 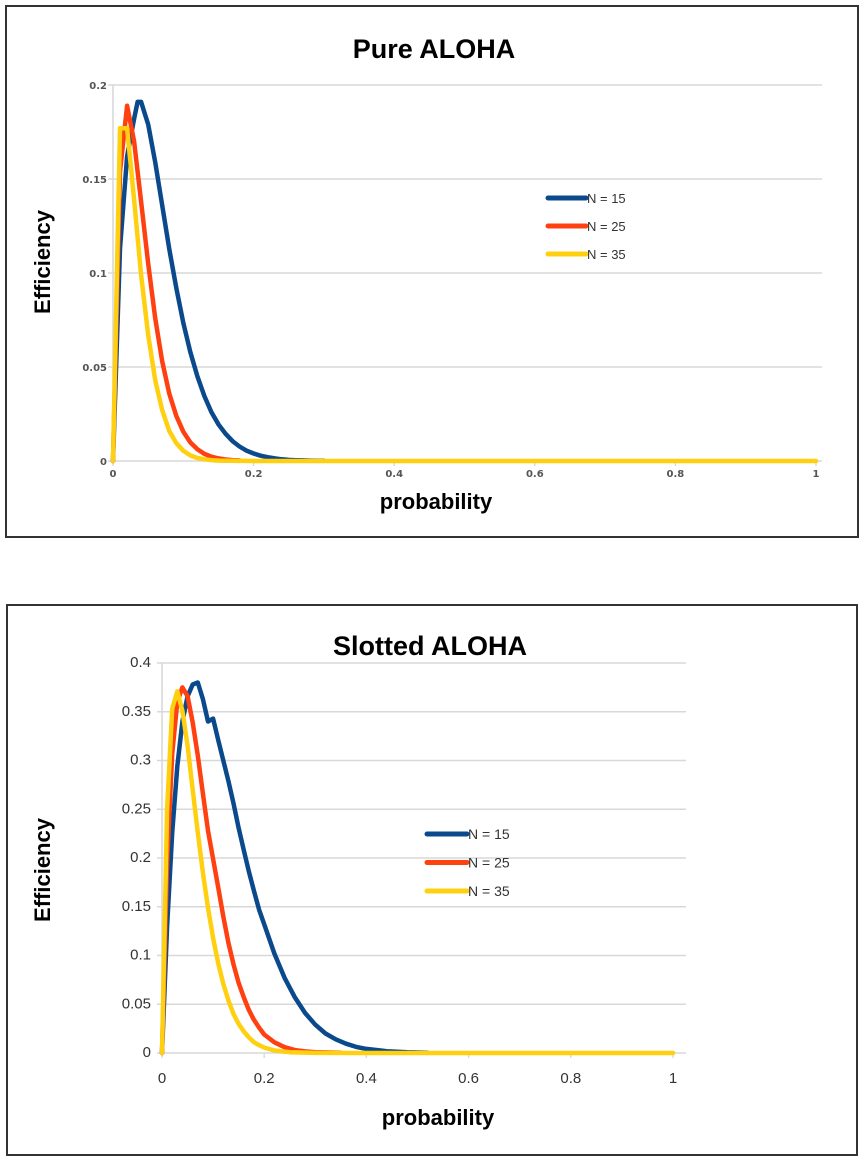 I want to click on y-tick-label: 0.3, so click(x=140, y=760).